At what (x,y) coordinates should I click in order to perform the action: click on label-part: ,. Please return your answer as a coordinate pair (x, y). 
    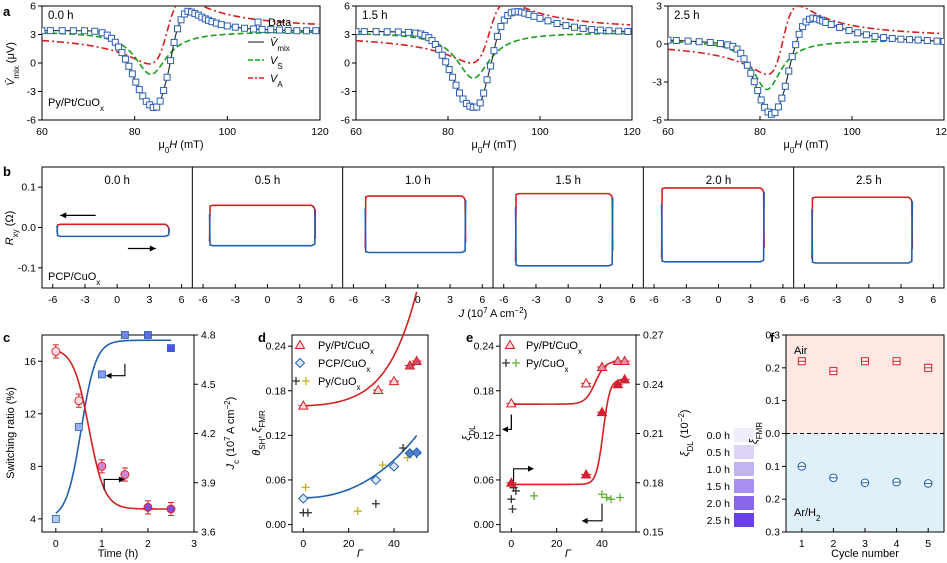
    Looking at the image, I should click on (257, 436).